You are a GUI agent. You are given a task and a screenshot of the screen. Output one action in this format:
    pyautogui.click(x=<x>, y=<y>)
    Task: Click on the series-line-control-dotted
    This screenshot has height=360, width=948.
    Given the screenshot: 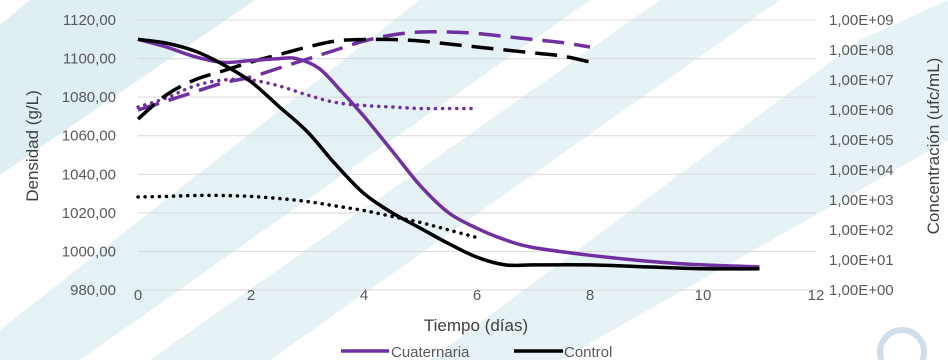 What is the action you would take?
    pyautogui.click(x=307, y=216)
    